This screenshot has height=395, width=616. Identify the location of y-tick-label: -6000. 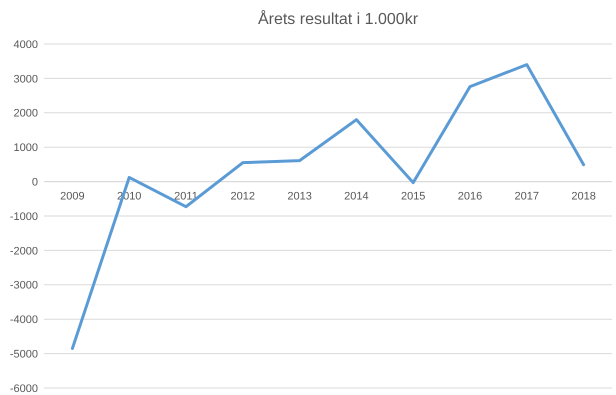
(24, 388).